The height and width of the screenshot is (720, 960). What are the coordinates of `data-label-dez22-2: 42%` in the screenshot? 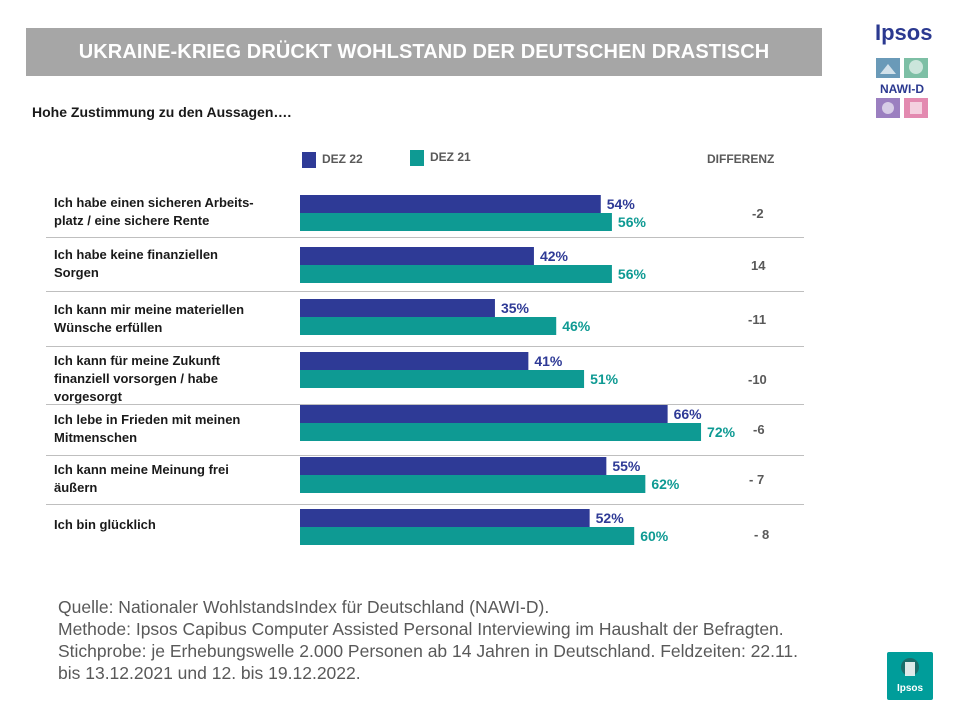 It's located at (554, 256).